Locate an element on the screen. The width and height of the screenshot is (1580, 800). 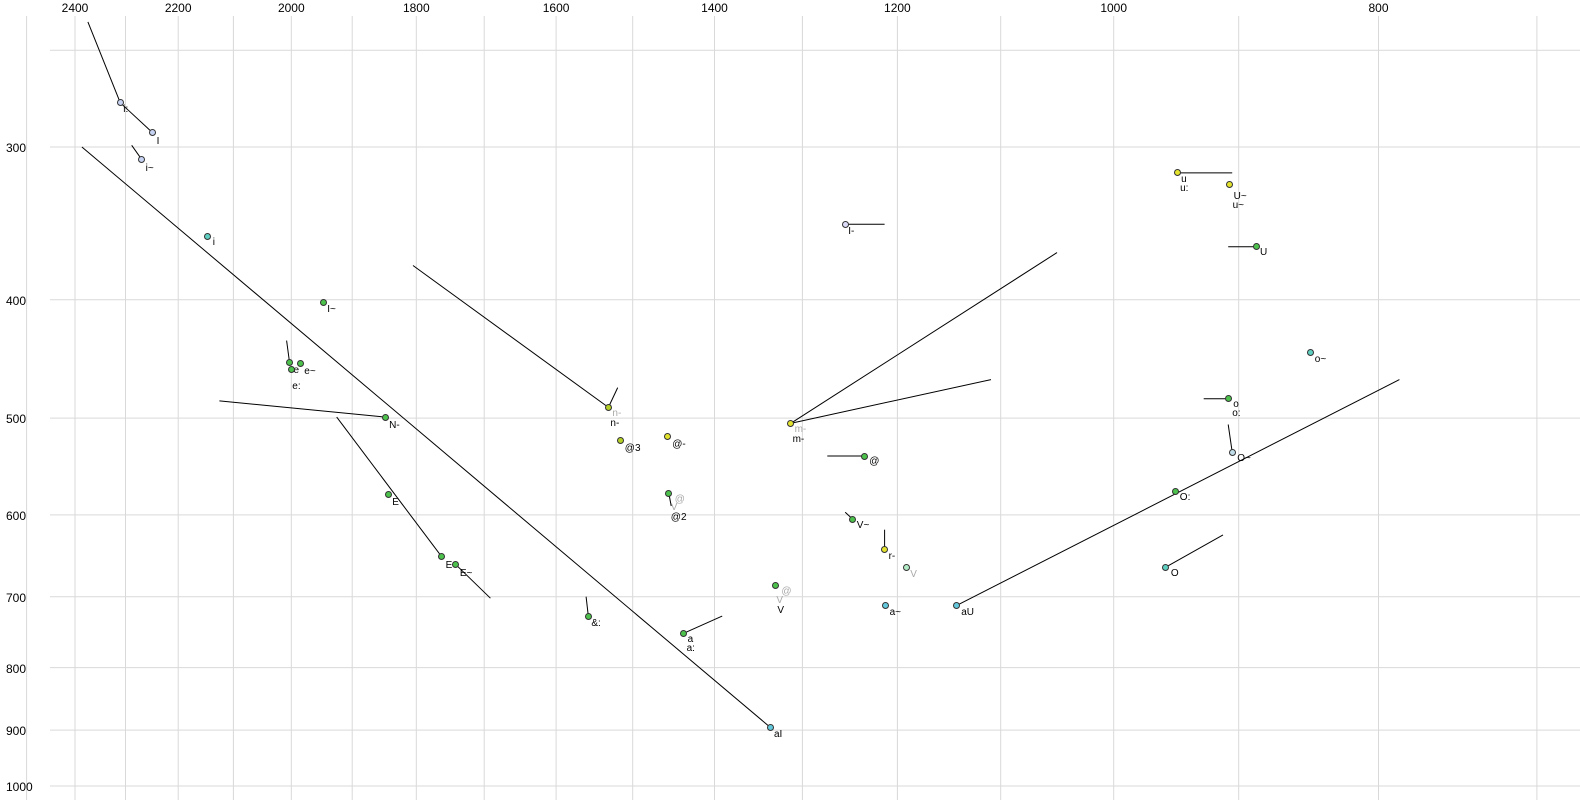
vowel-point-pt-n- is located at coordinates (385, 417).